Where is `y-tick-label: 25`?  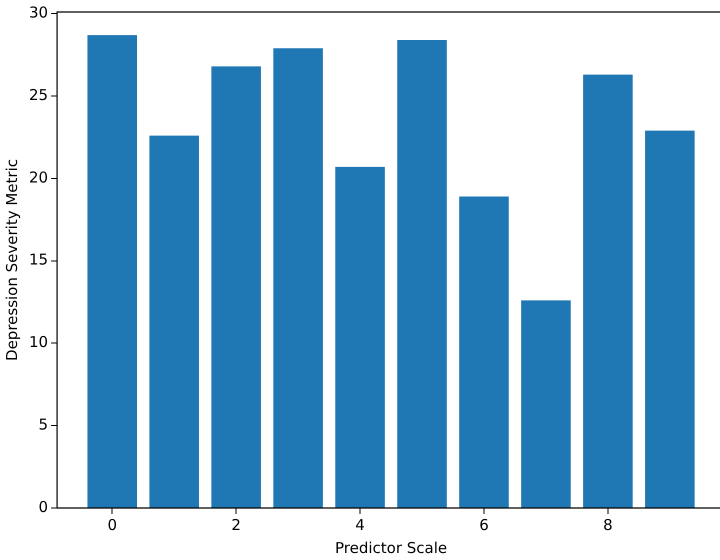 y-tick-label: 25 is located at coordinates (38, 95).